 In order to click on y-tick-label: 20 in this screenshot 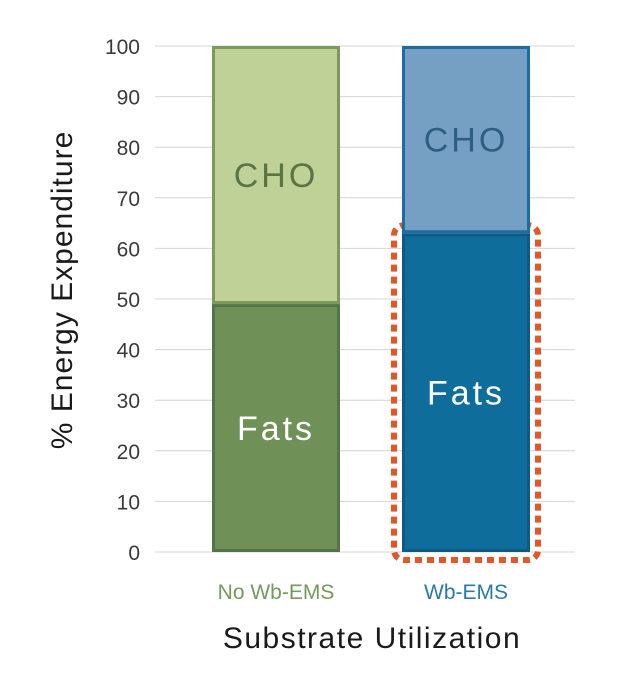, I will do `click(128, 452)`.